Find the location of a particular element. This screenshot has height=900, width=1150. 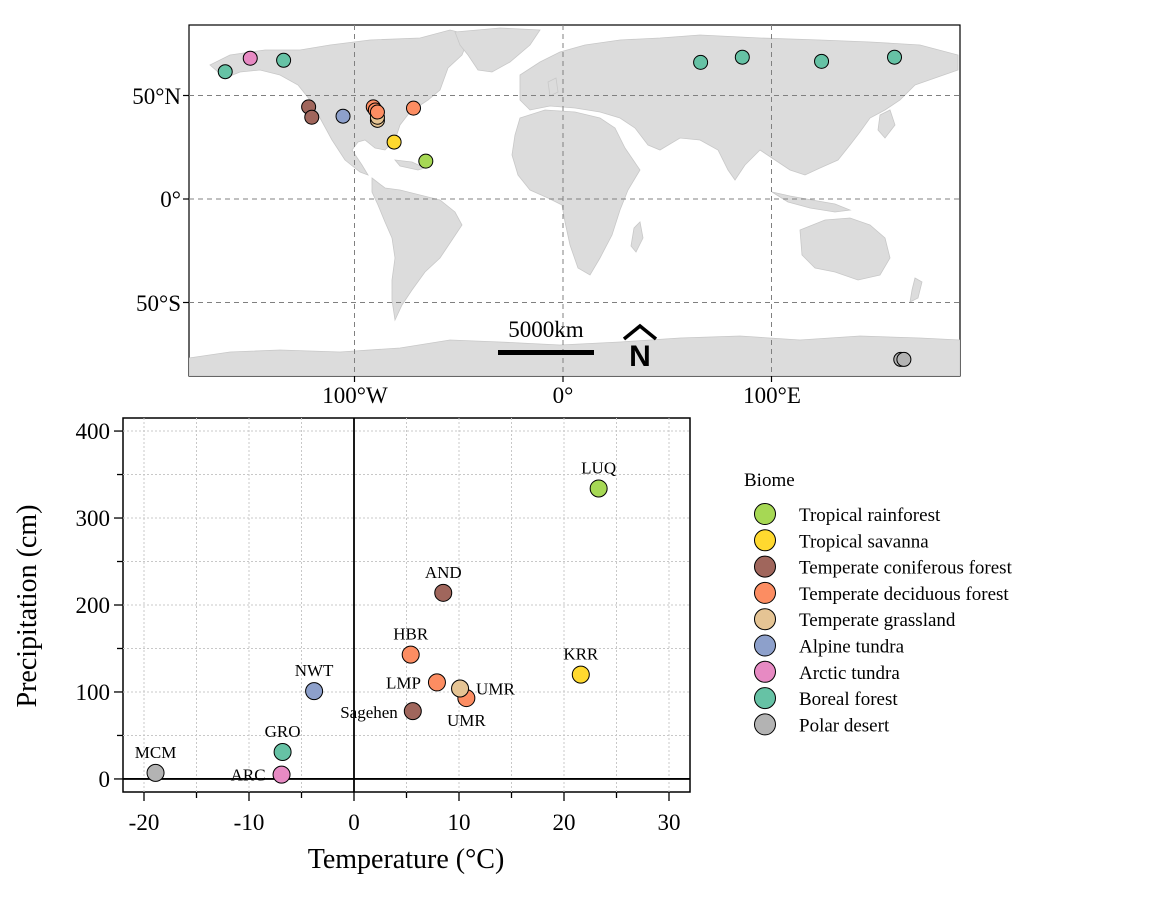

legend-label: Tropical rainforest is located at coordinates (870, 515).